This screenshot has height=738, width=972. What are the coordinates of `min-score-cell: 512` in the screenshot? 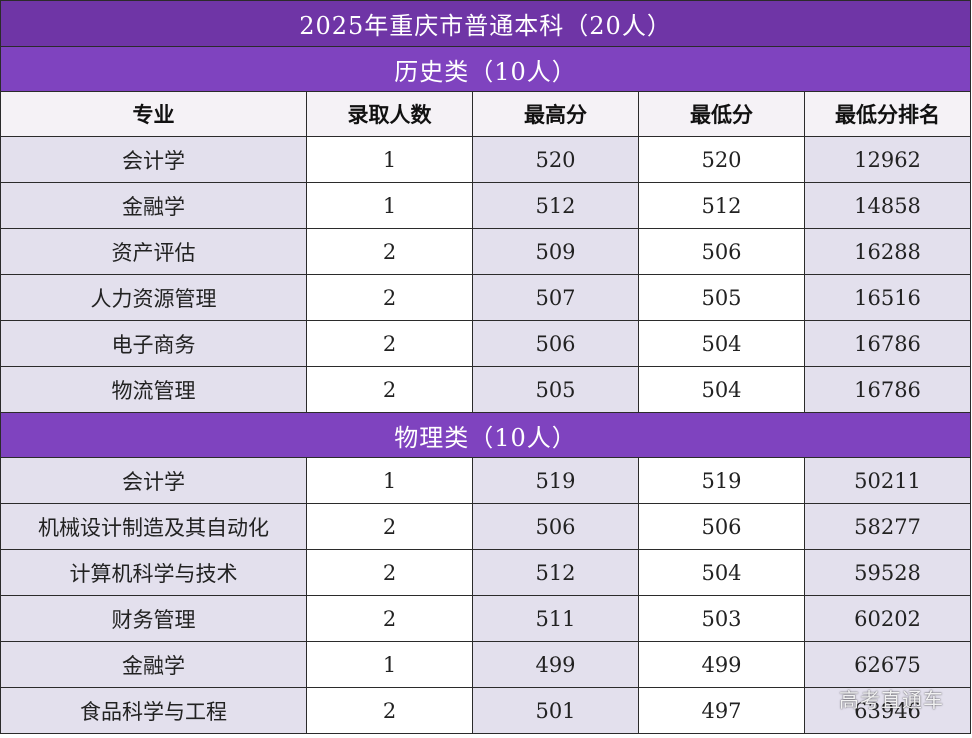 It's located at (721, 205).